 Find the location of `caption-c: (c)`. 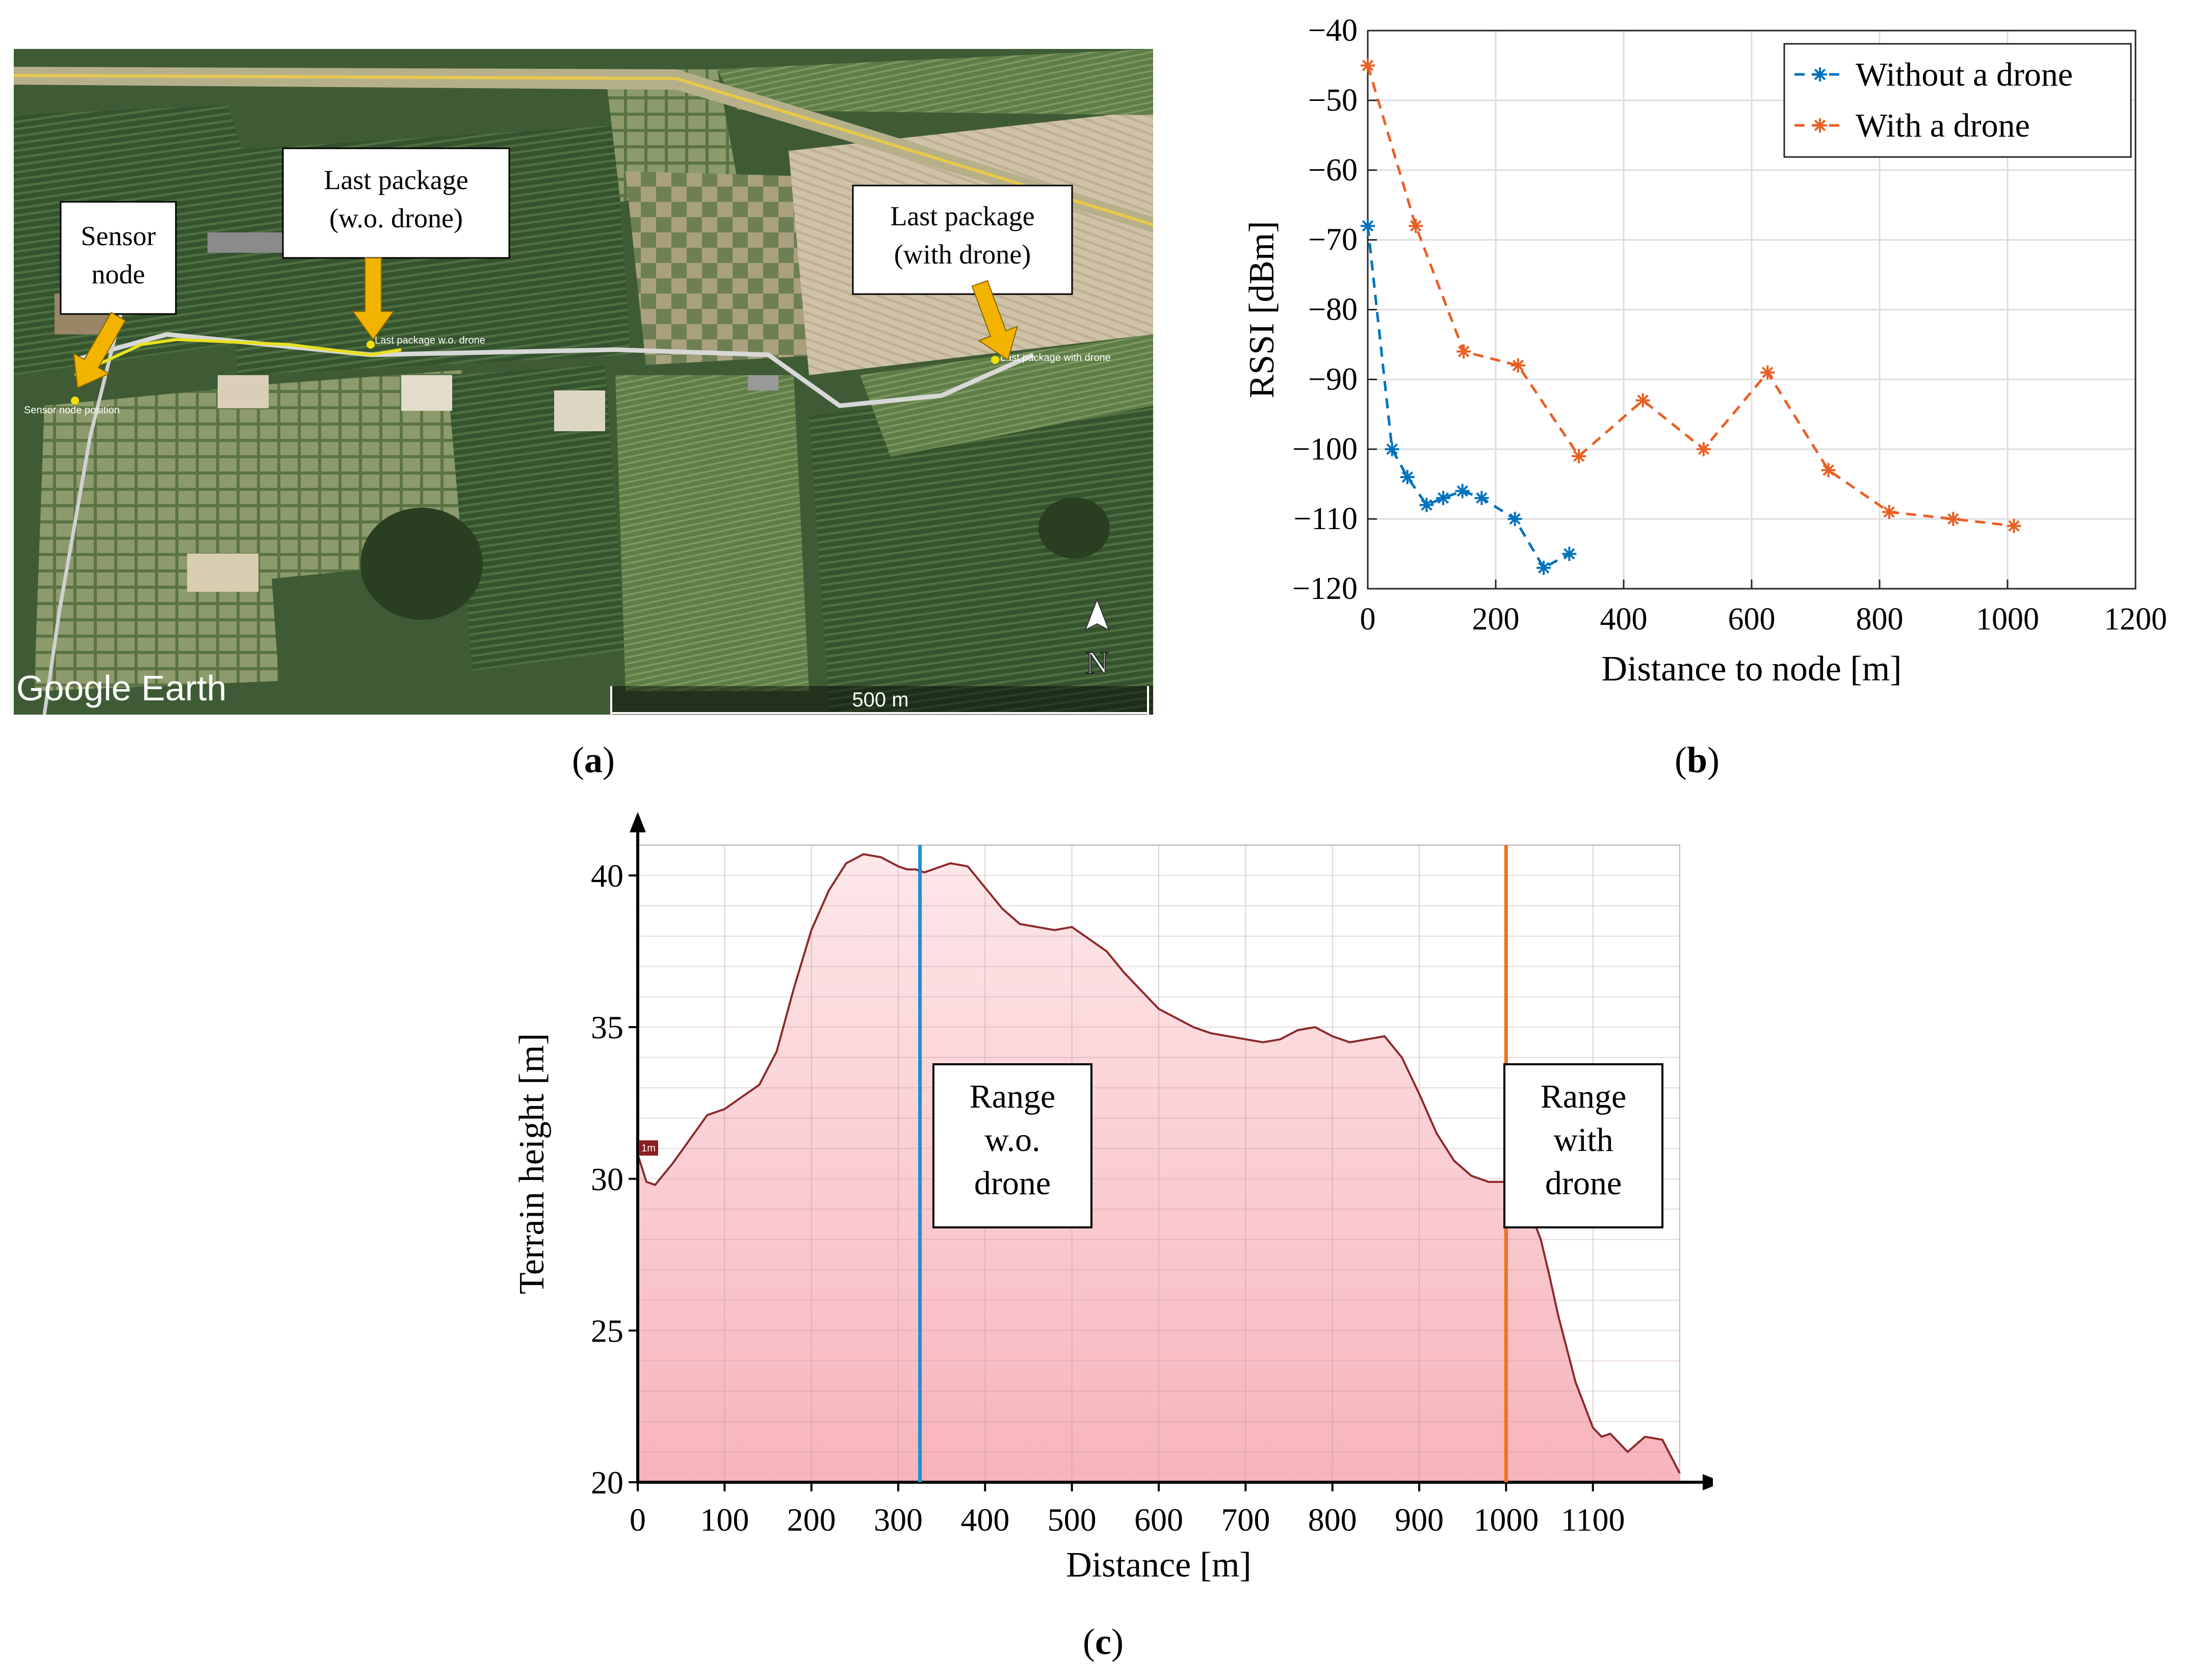

caption-c: (c) is located at coordinates (1103, 1641).